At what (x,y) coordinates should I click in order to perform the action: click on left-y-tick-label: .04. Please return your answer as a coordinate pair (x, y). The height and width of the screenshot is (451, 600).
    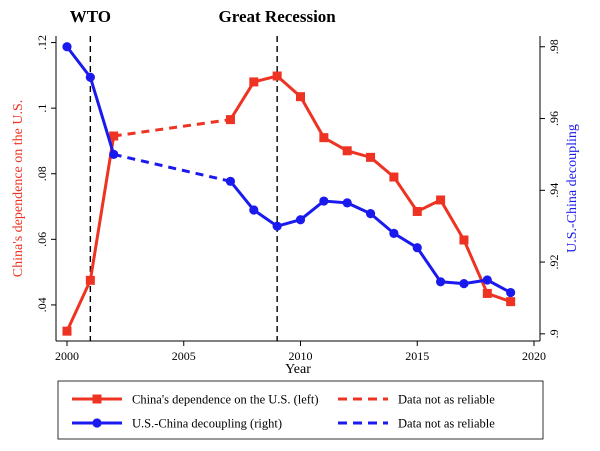
    Looking at the image, I should click on (42, 304).